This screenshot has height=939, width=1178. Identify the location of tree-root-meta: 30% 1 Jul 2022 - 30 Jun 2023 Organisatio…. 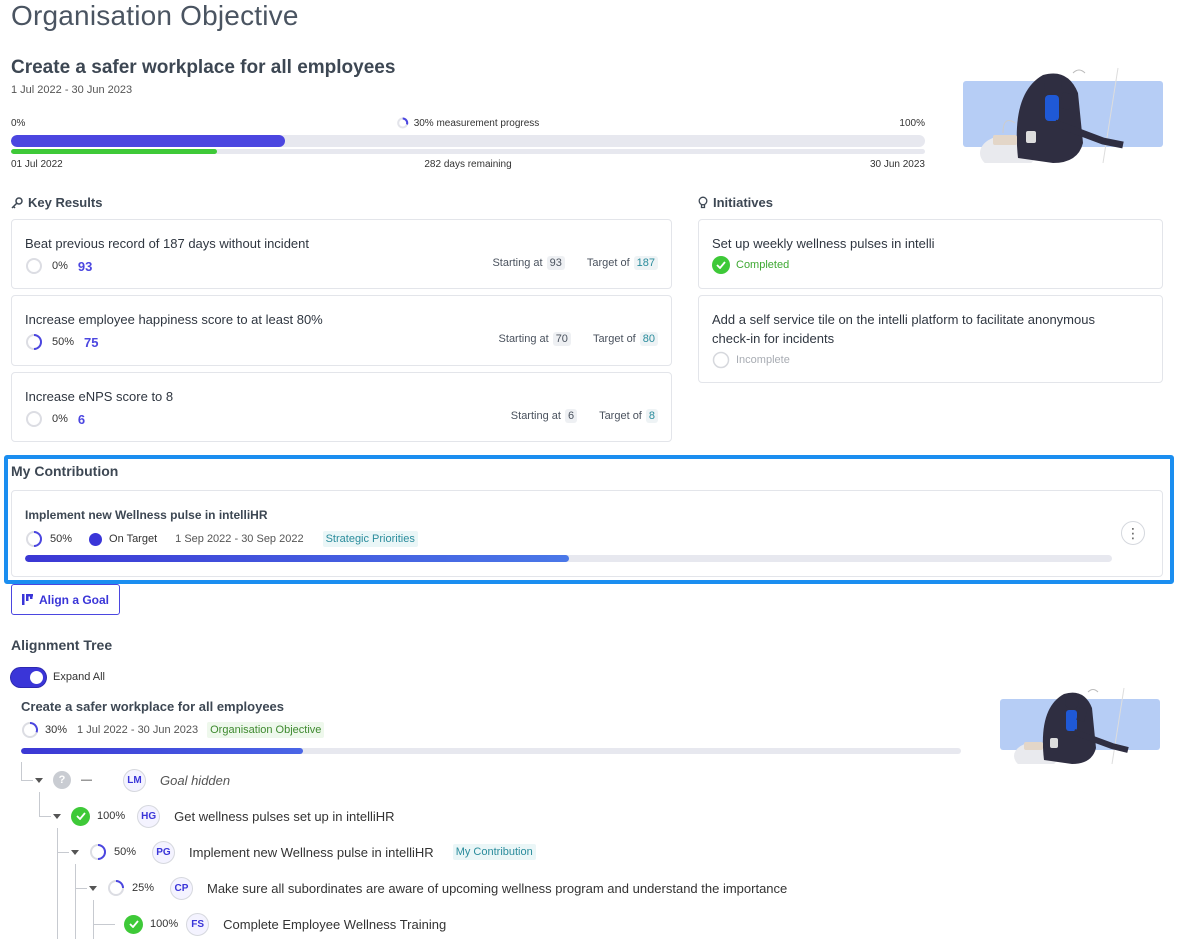
(173, 730).